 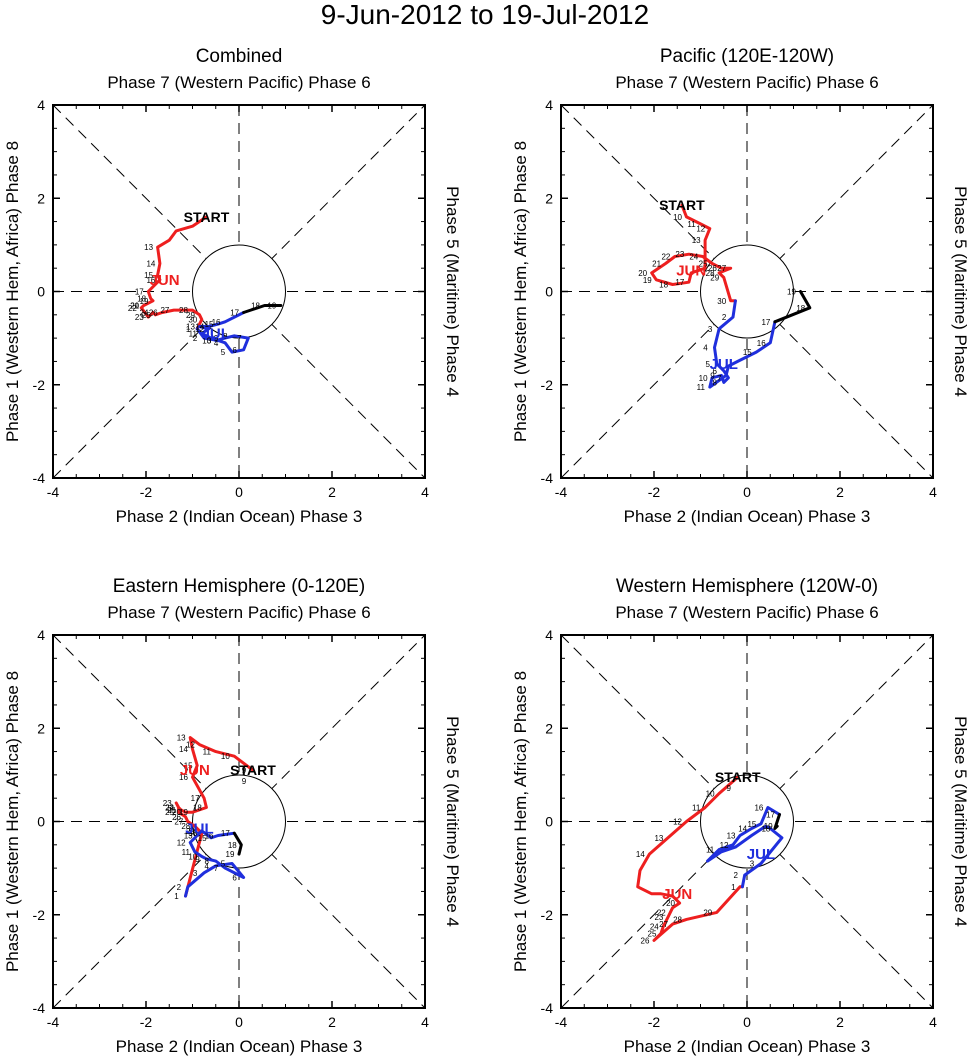 What do you see at coordinates (139, 317) in the screenshot?
I see `june-day-label: 23` at bounding box center [139, 317].